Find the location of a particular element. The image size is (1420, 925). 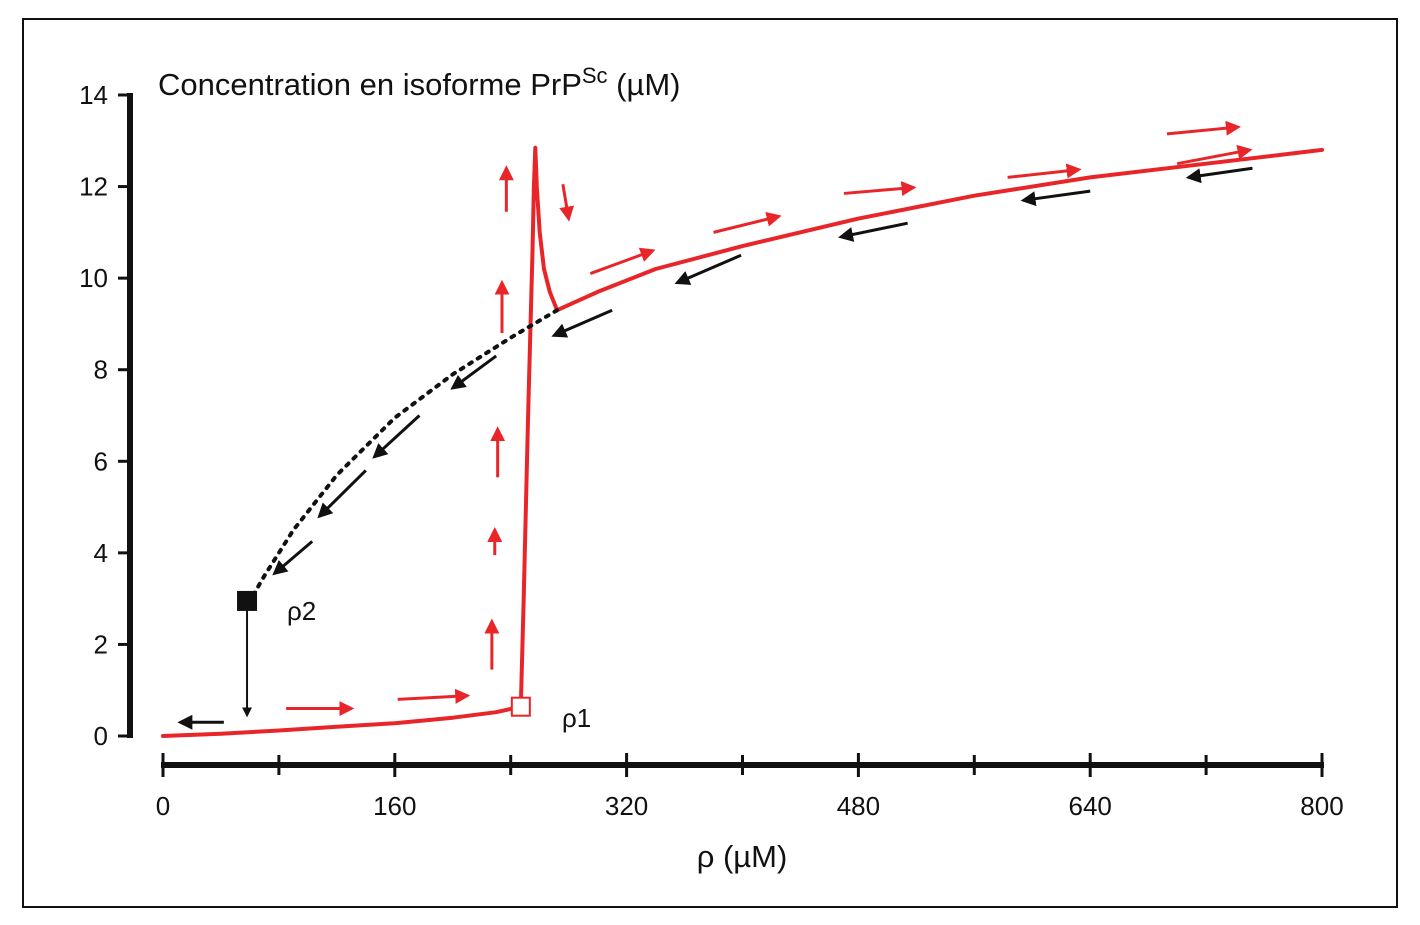

y-axis-title-main: Concentration en isoforme PrP is located at coordinates (370, 84).